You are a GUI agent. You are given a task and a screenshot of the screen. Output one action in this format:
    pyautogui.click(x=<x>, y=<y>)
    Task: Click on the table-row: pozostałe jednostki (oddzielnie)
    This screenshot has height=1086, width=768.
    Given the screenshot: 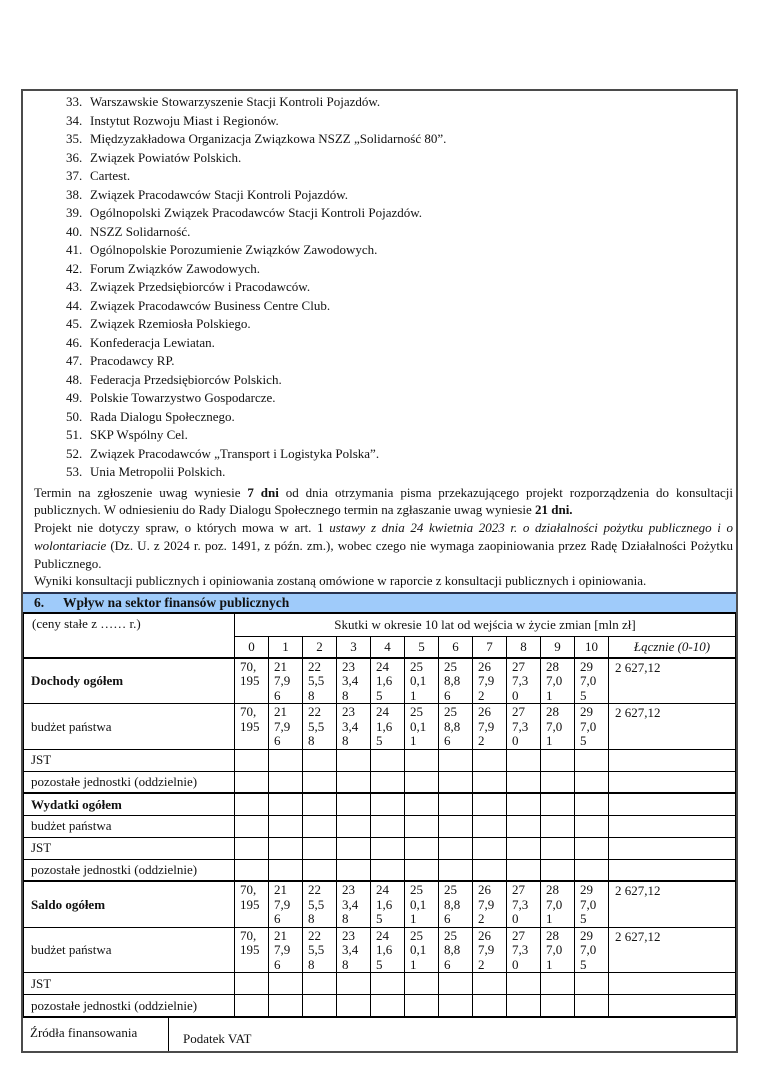 What is the action you would take?
    pyautogui.click(x=379, y=782)
    